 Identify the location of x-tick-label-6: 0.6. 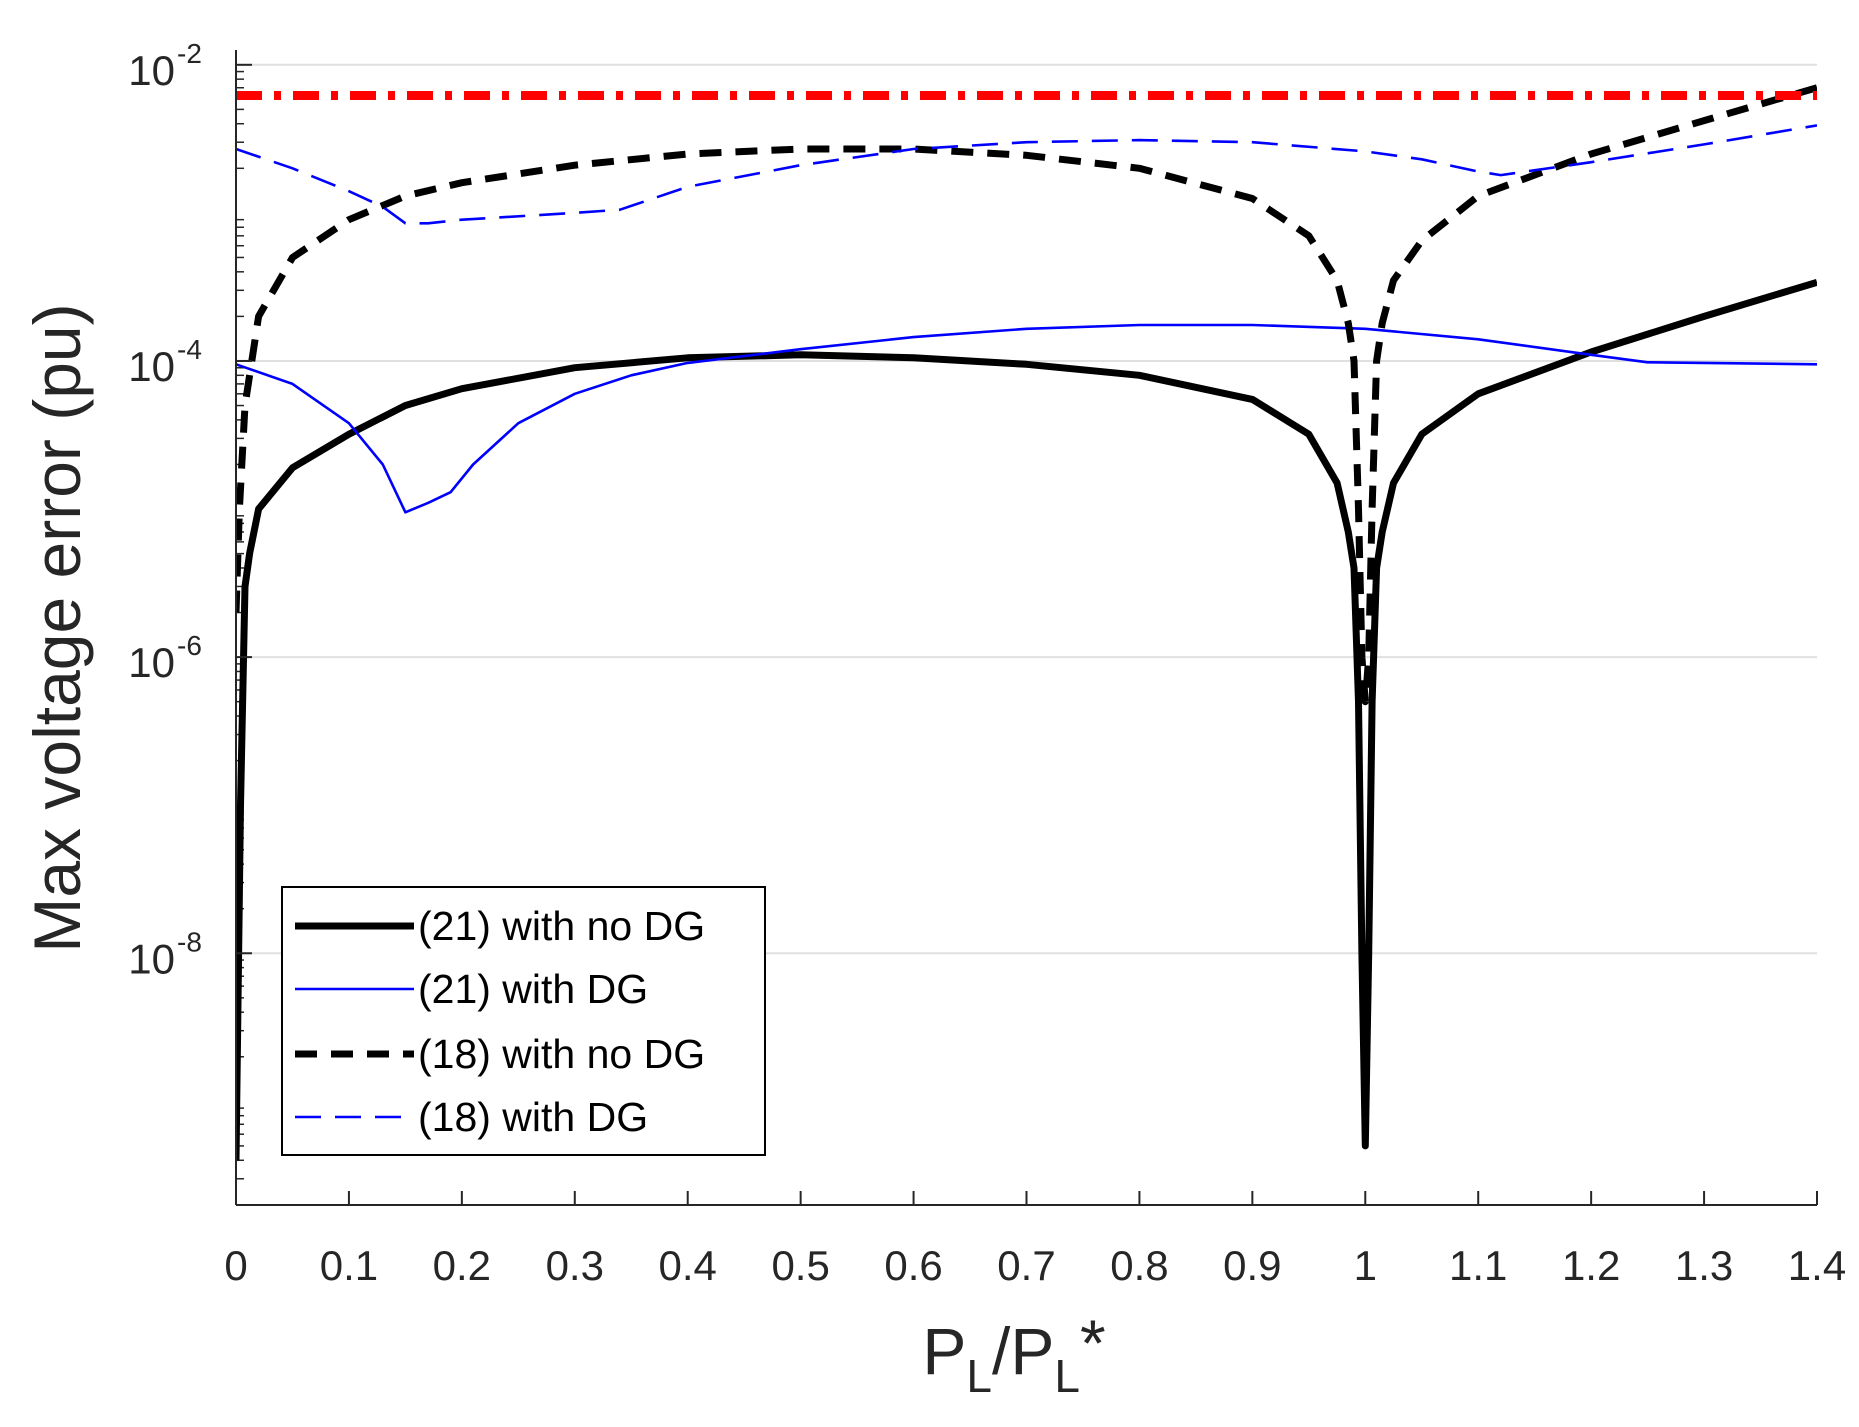
(913, 1265).